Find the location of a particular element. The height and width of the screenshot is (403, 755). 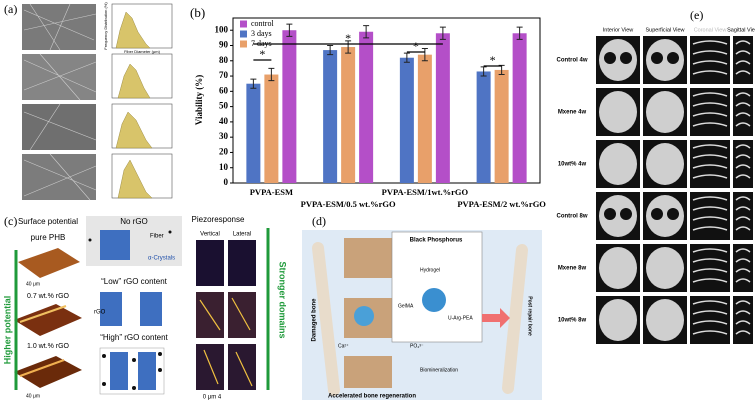

scaffold is located at coordinates (368, 372).